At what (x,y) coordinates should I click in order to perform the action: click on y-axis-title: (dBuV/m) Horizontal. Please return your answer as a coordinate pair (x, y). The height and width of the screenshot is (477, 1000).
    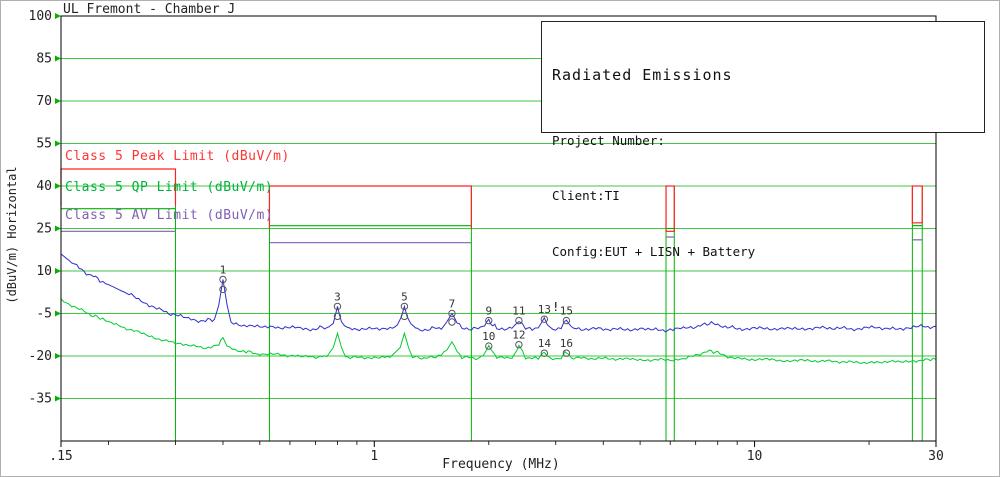
    Looking at the image, I should click on (12, 235).